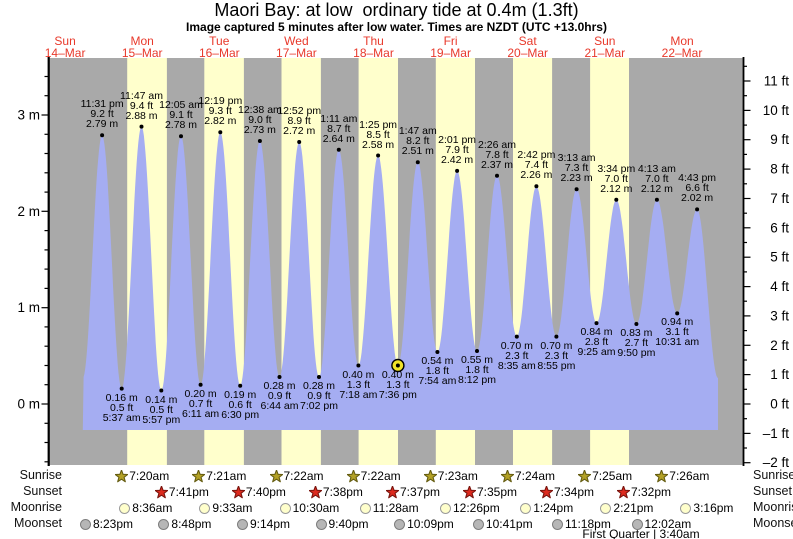 This screenshot has height=539, width=793. I want to click on moon-phase-label: First Quarter | 3:40am, so click(641, 533).